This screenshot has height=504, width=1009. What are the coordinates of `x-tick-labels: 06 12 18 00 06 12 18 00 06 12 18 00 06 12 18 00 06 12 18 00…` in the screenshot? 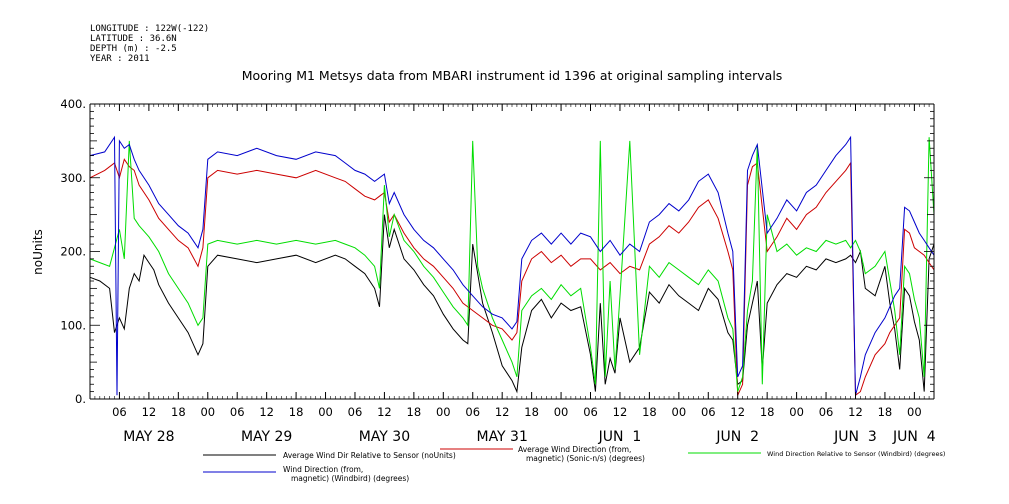 It's located at (517, 412).